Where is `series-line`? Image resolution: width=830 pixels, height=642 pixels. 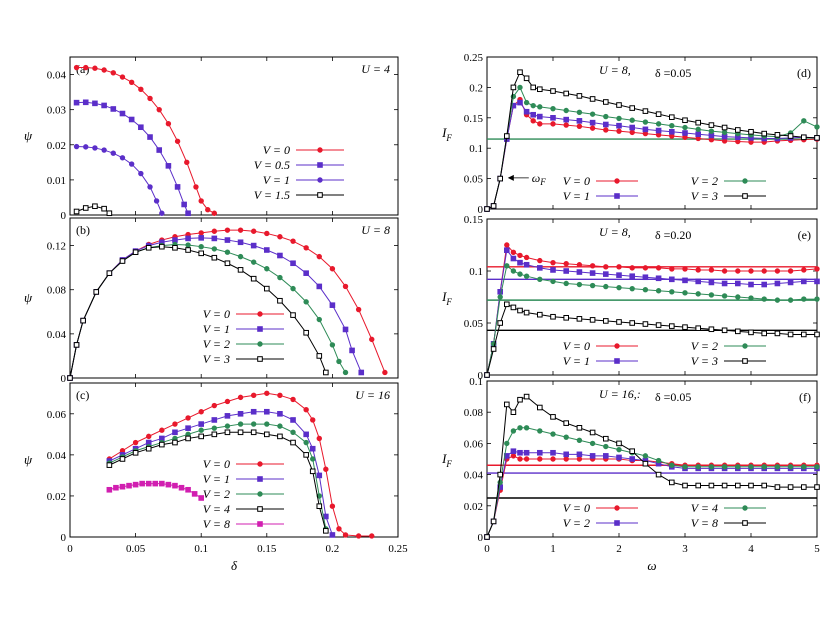
series-line is located at coordinates (651, 312).